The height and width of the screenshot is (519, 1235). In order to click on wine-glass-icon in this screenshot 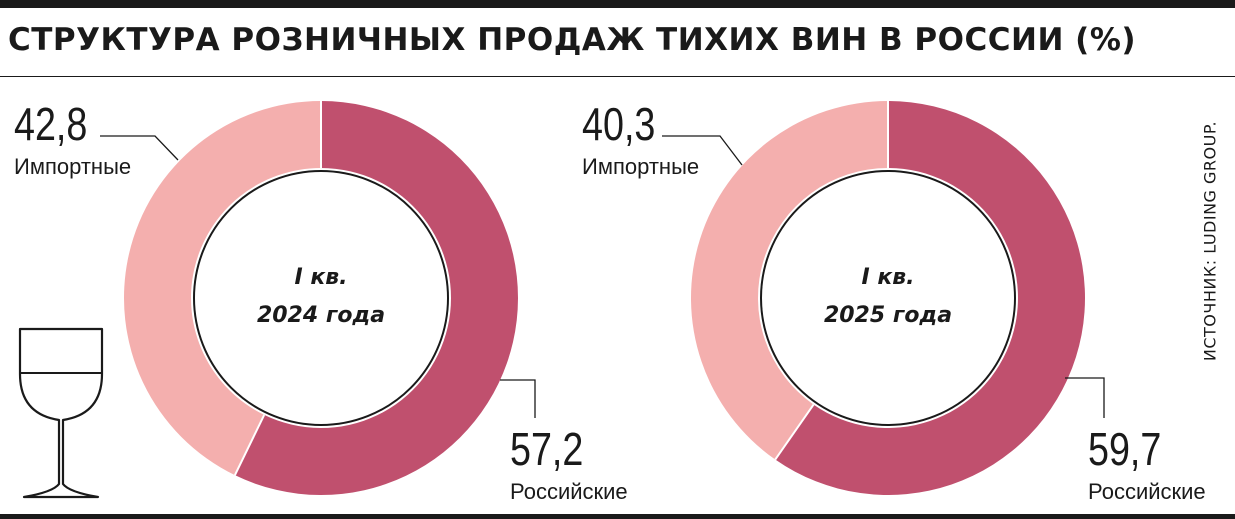, I will do `click(61, 413)`.